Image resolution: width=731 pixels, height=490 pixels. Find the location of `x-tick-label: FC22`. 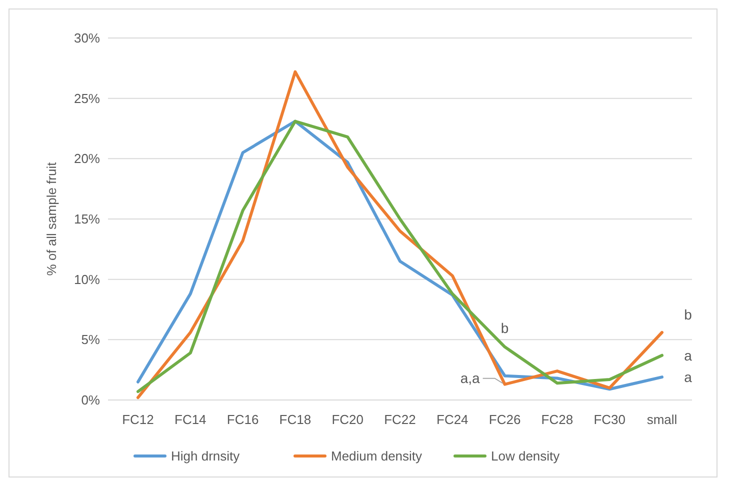

x-tick-label: FC22 is located at coordinates (400, 419).